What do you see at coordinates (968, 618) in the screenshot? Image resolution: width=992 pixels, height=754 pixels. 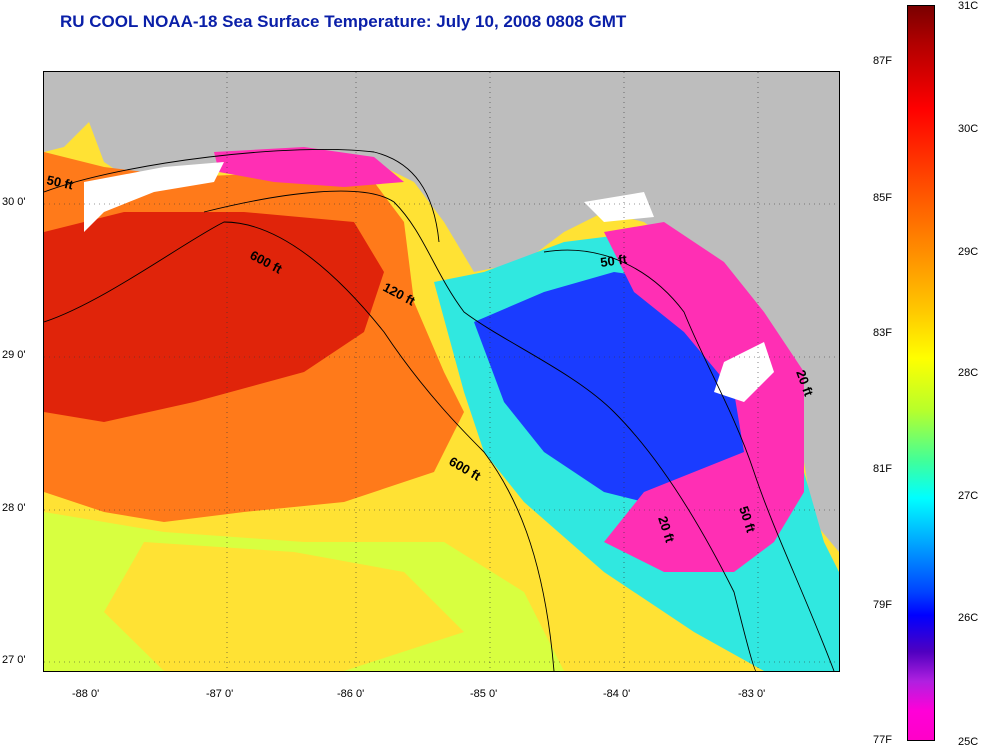 I see `colorbar-celsius-label: 26C` at bounding box center [968, 618].